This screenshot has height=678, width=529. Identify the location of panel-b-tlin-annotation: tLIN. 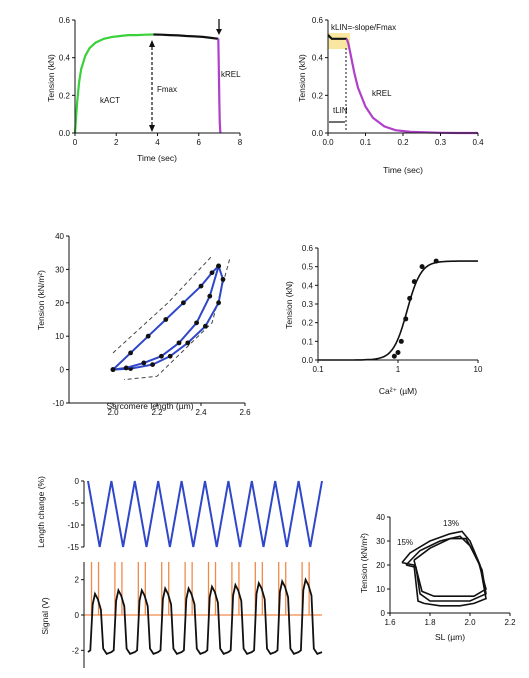
(340, 110).